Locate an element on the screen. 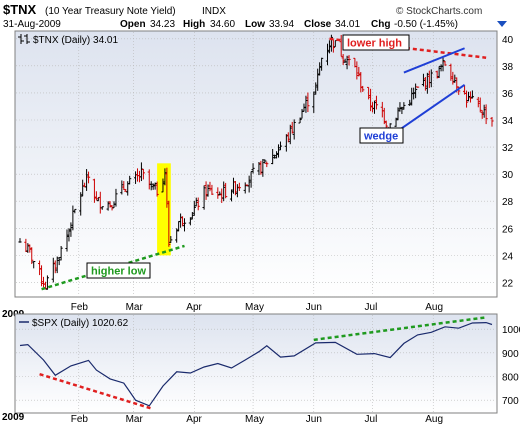 The width and height of the screenshot is (520, 429). spx-trendline-up is located at coordinates (400, 329).